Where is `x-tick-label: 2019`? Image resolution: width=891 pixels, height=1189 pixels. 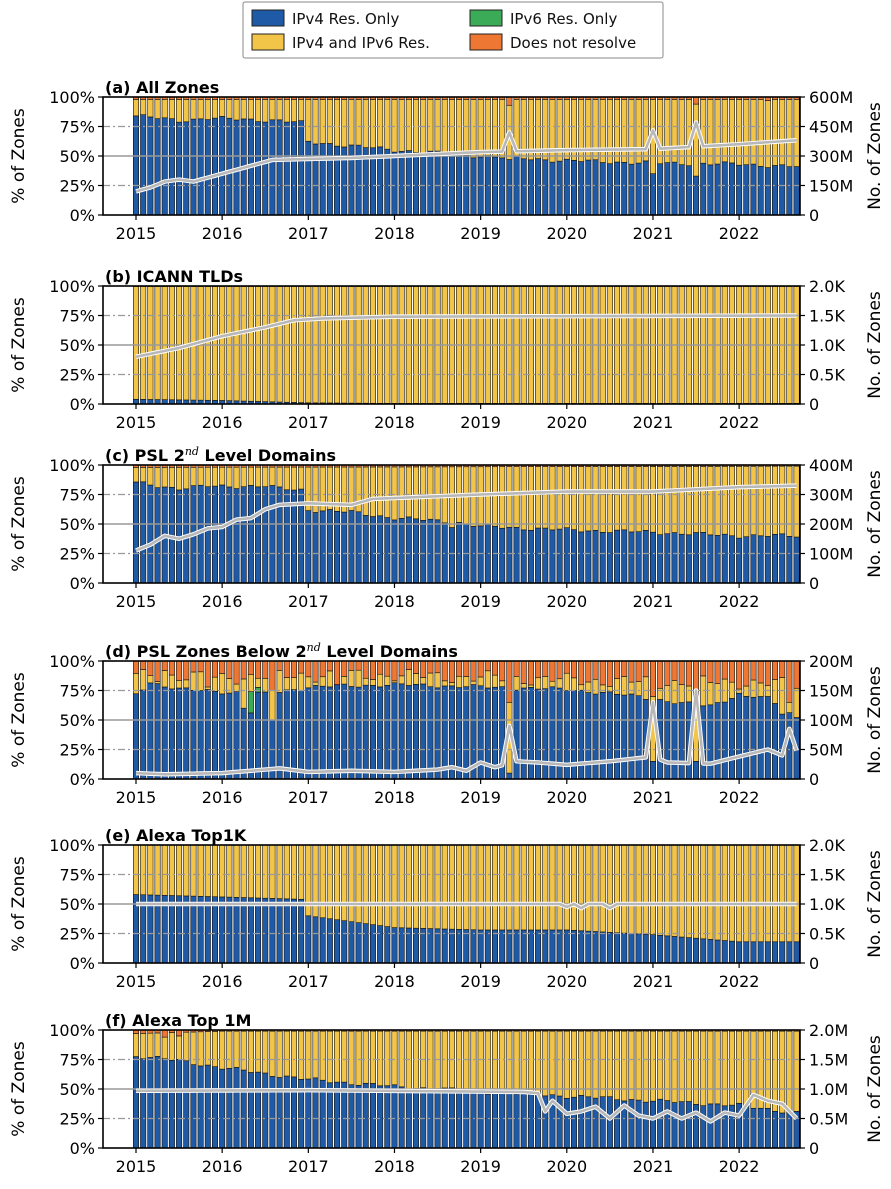 x-tick-label: 2019 is located at coordinates (480, 981).